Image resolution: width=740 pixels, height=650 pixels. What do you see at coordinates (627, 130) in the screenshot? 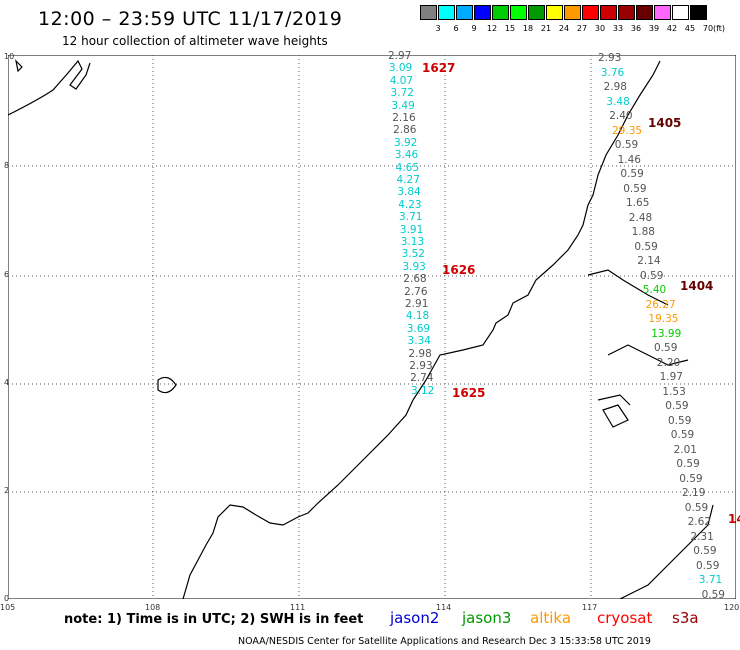
I see `wave-height-value: 29.35` at bounding box center [627, 130].